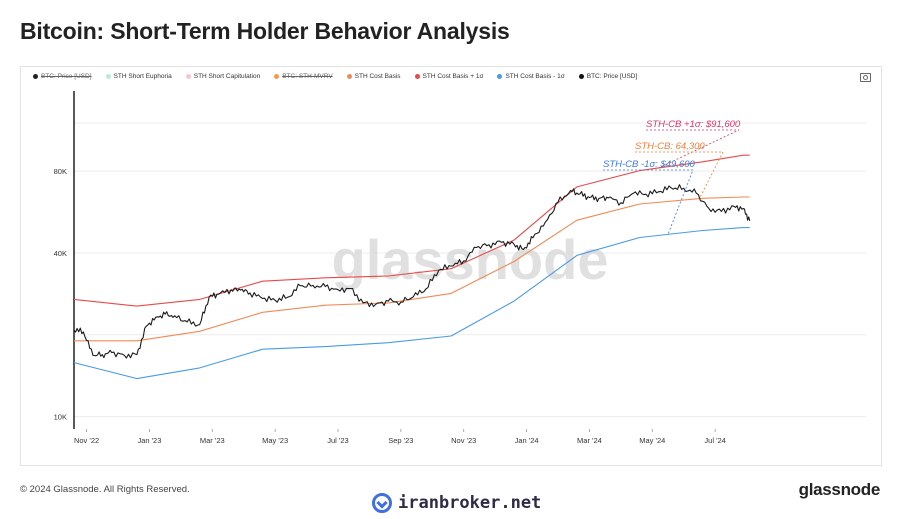 The height and width of the screenshot is (519, 900). I want to click on x-tick-label: Sep '23, so click(400, 440).